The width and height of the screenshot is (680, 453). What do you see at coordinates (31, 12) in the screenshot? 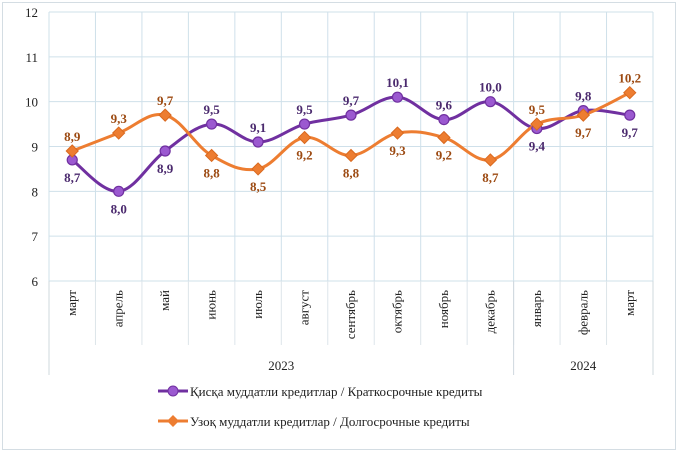
I see `y-tick-label: 12` at bounding box center [31, 12].